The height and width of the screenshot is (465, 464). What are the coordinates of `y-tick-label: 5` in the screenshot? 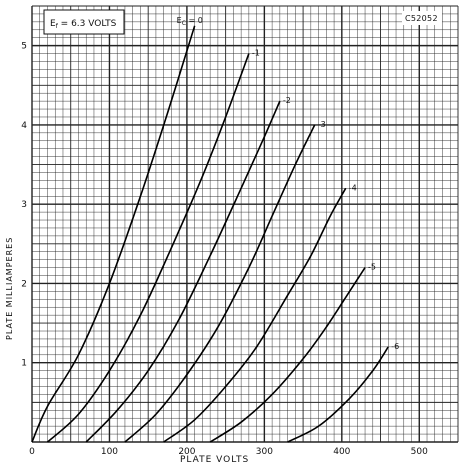 It's located at (24, 47).